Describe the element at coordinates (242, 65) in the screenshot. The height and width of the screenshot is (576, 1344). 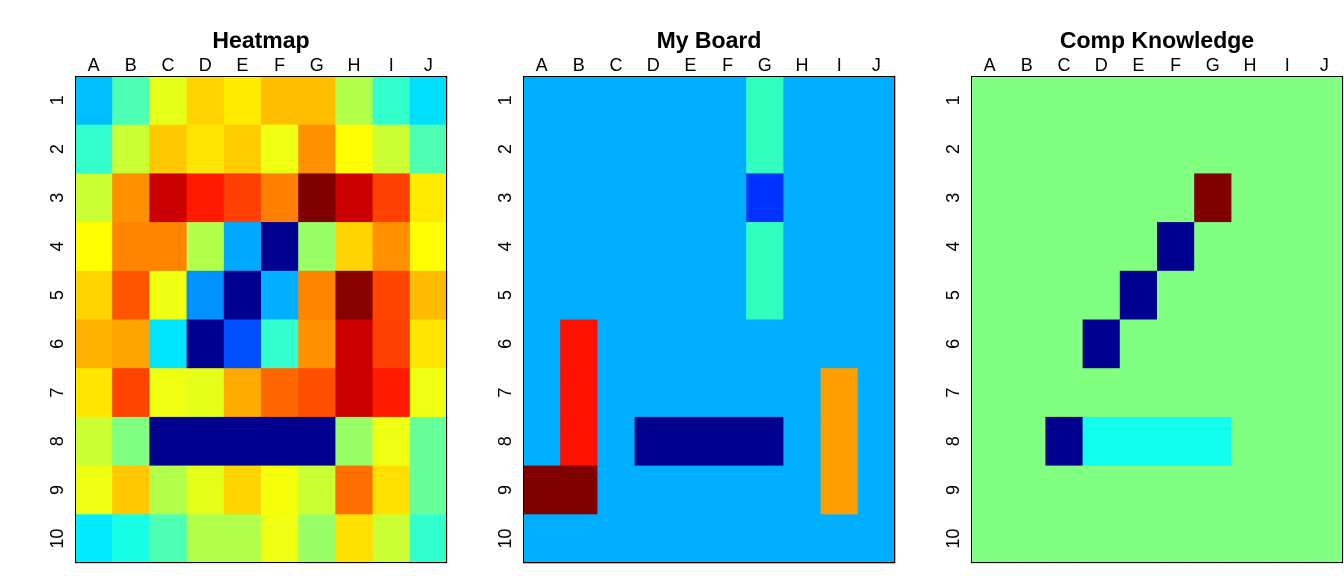
I see `column-tick-label: E` at that location.